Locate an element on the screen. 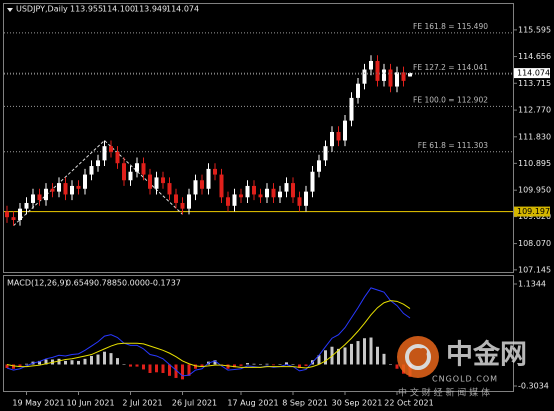 The width and height of the screenshot is (554, 411). macd-title: MACD(12,26,9) is located at coordinates (37, 283).